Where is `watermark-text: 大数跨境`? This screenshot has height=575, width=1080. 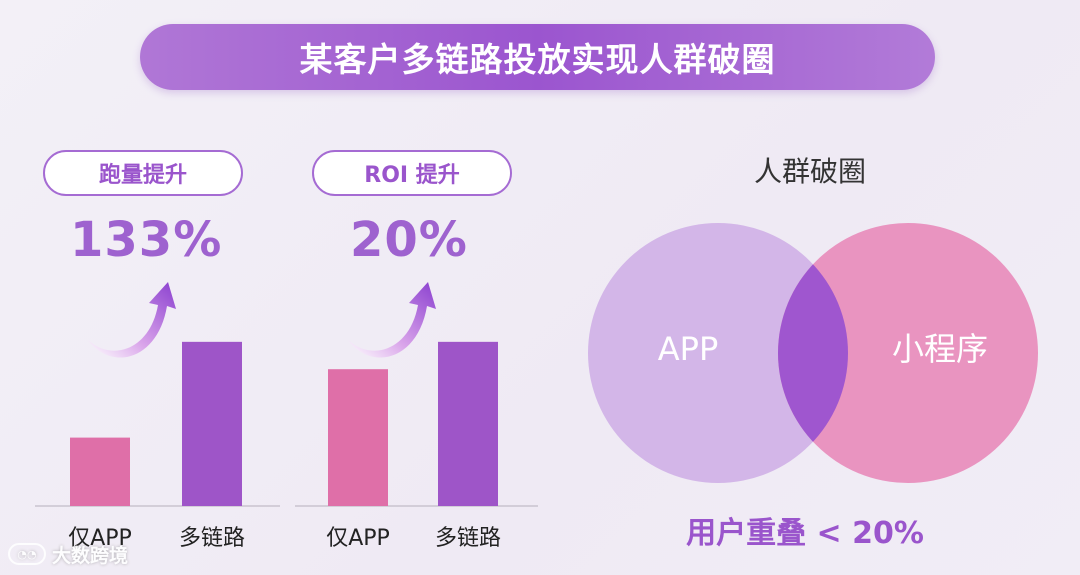 watermark-text: 大数跨境 is located at coordinates (90, 555).